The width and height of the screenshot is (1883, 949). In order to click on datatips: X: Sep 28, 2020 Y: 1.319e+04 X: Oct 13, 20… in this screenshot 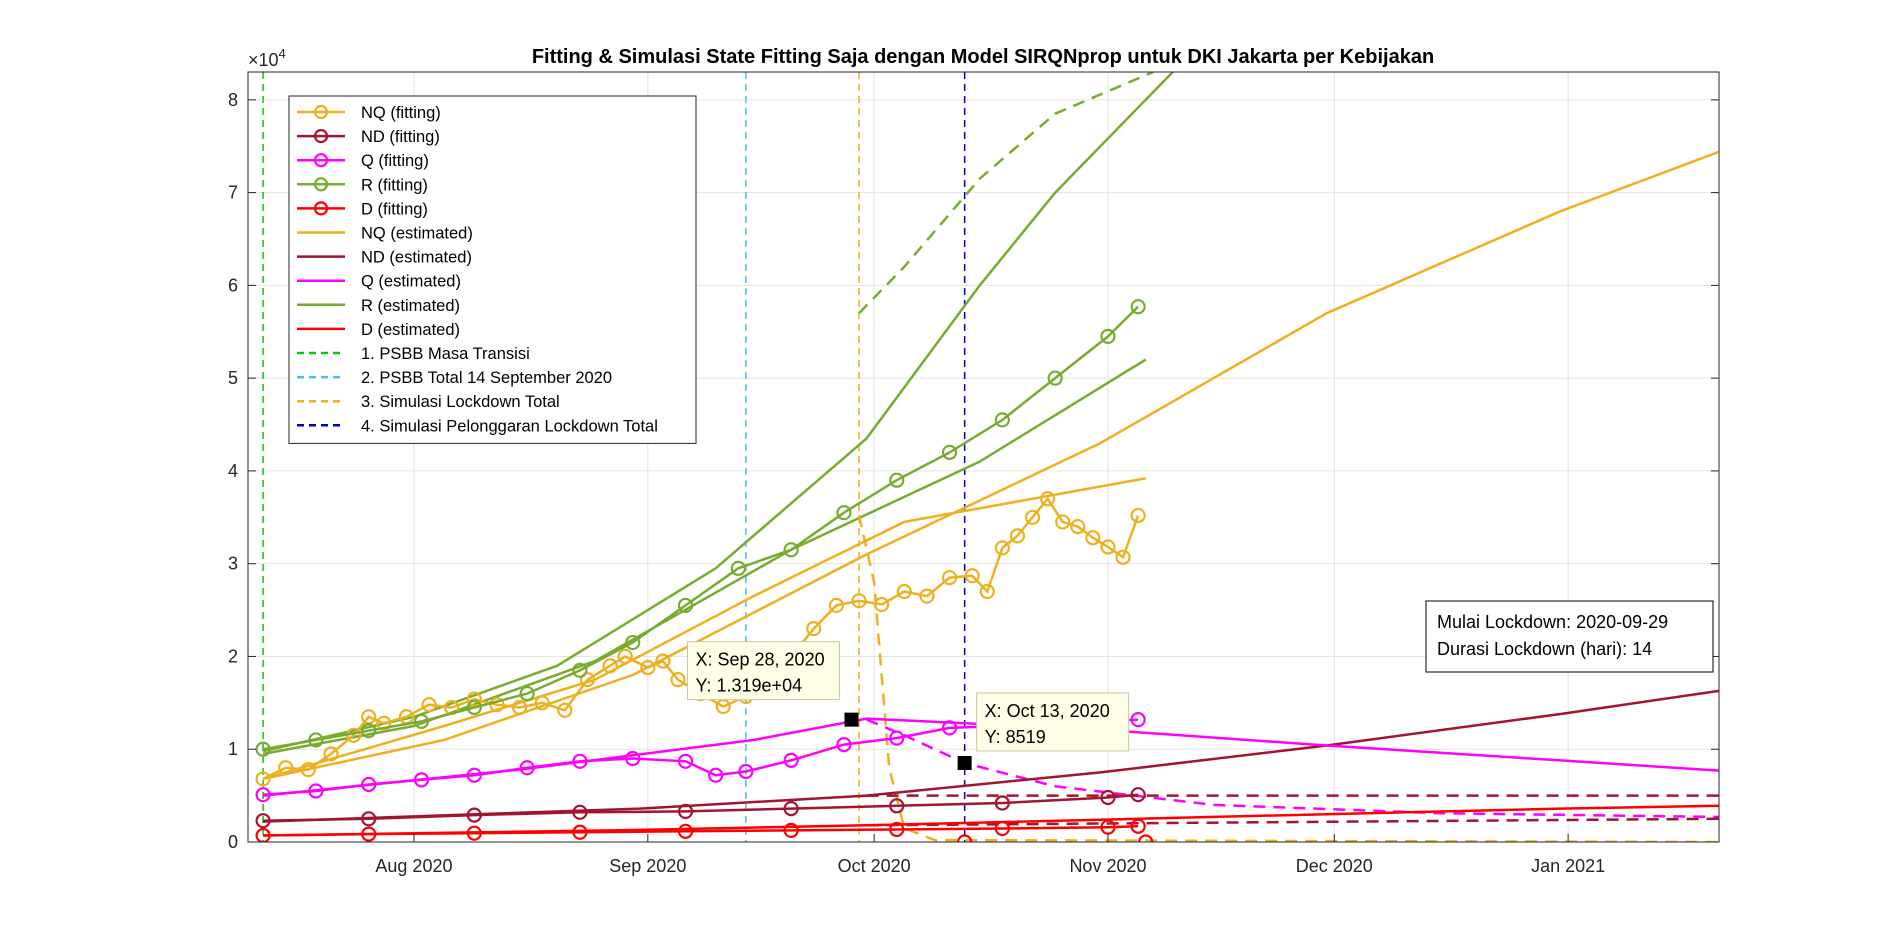, I will do `click(908, 705)`.